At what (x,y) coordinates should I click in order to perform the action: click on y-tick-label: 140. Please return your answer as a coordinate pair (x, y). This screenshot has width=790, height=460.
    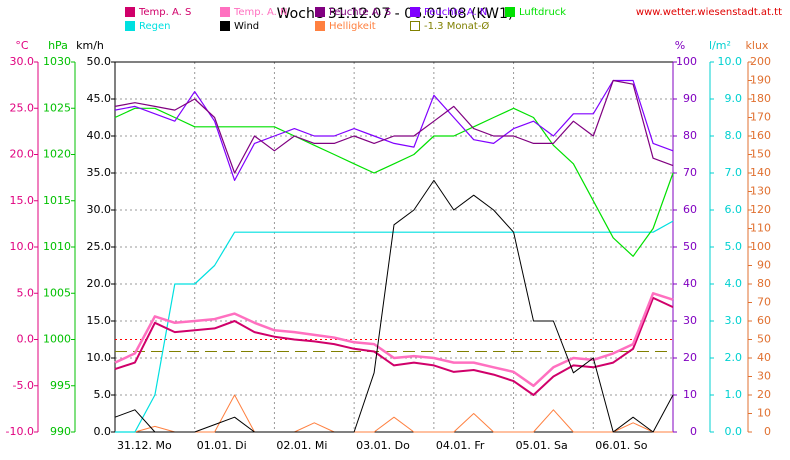
    Looking at the image, I should click on (760, 172).